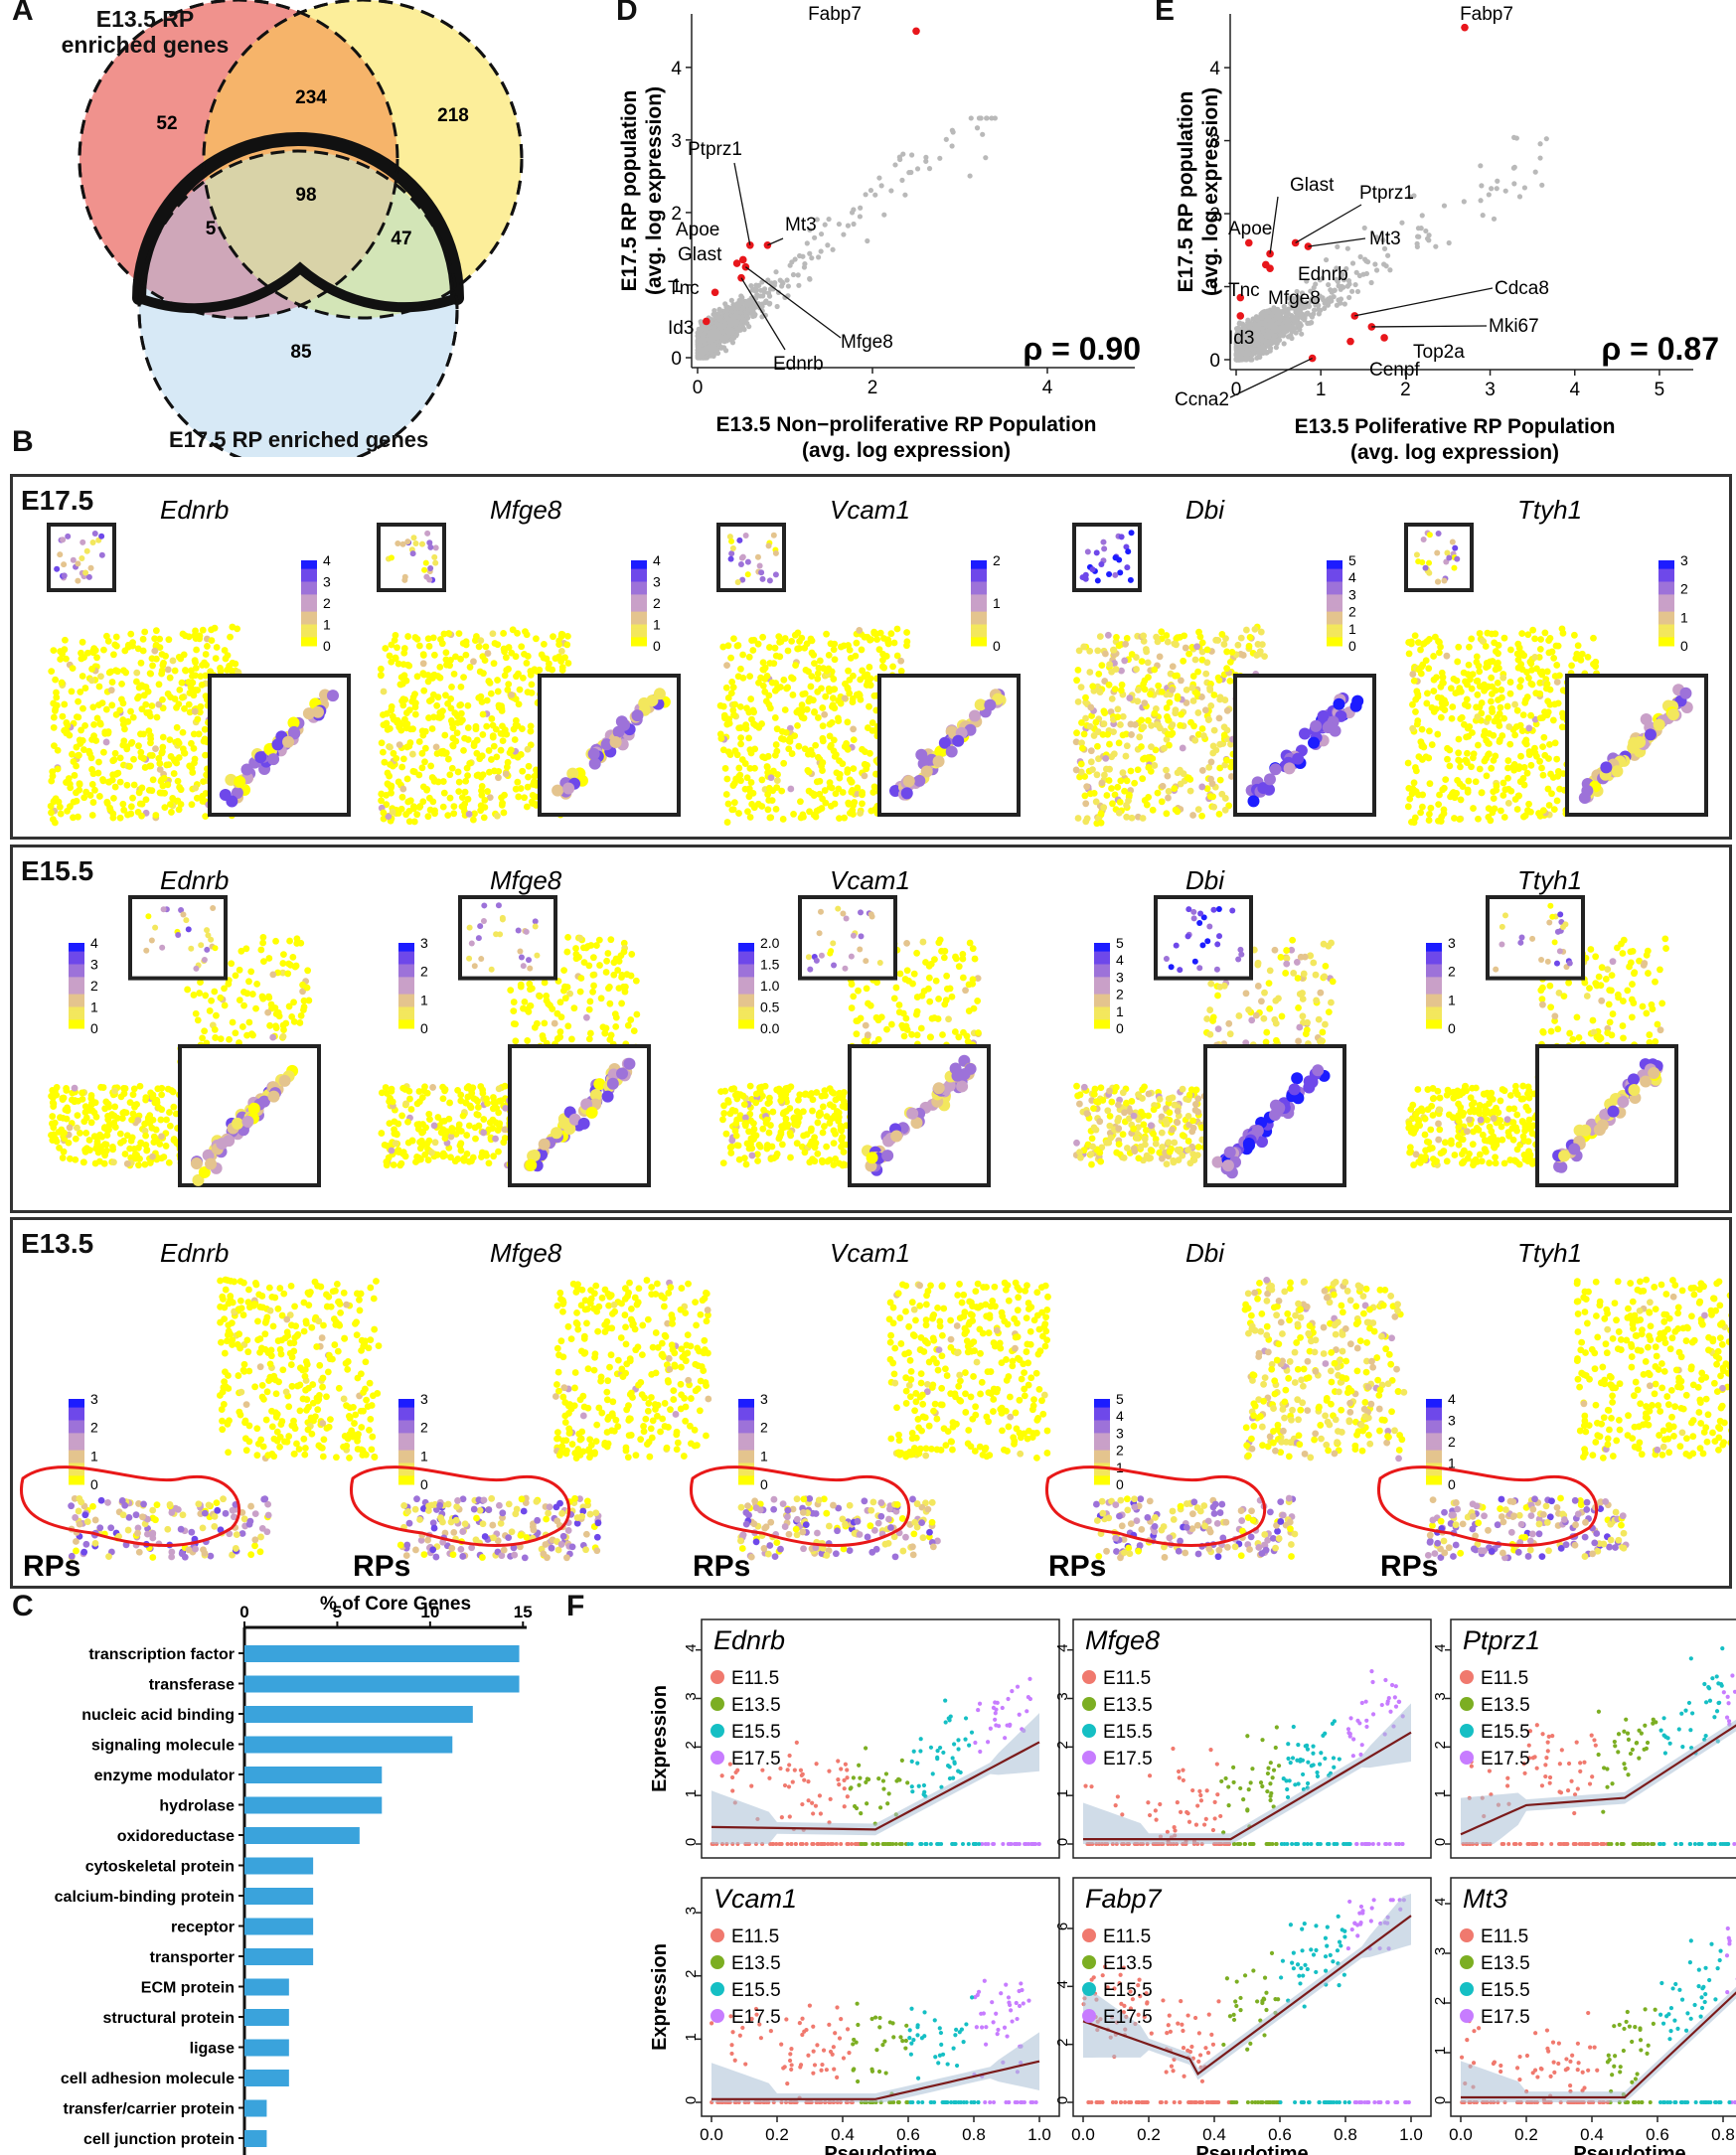 The image size is (1736, 2155). I want to click on y-tick-label: 4, so click(676, 69).